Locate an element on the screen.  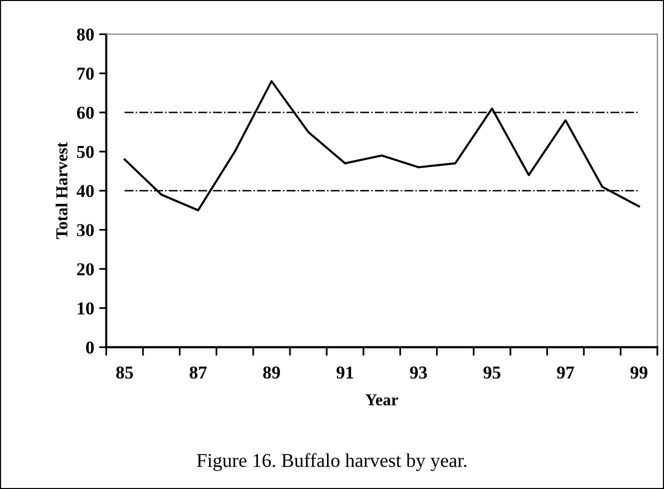
y-axis-title: Total Harvest is located at coordinates (62, 190).